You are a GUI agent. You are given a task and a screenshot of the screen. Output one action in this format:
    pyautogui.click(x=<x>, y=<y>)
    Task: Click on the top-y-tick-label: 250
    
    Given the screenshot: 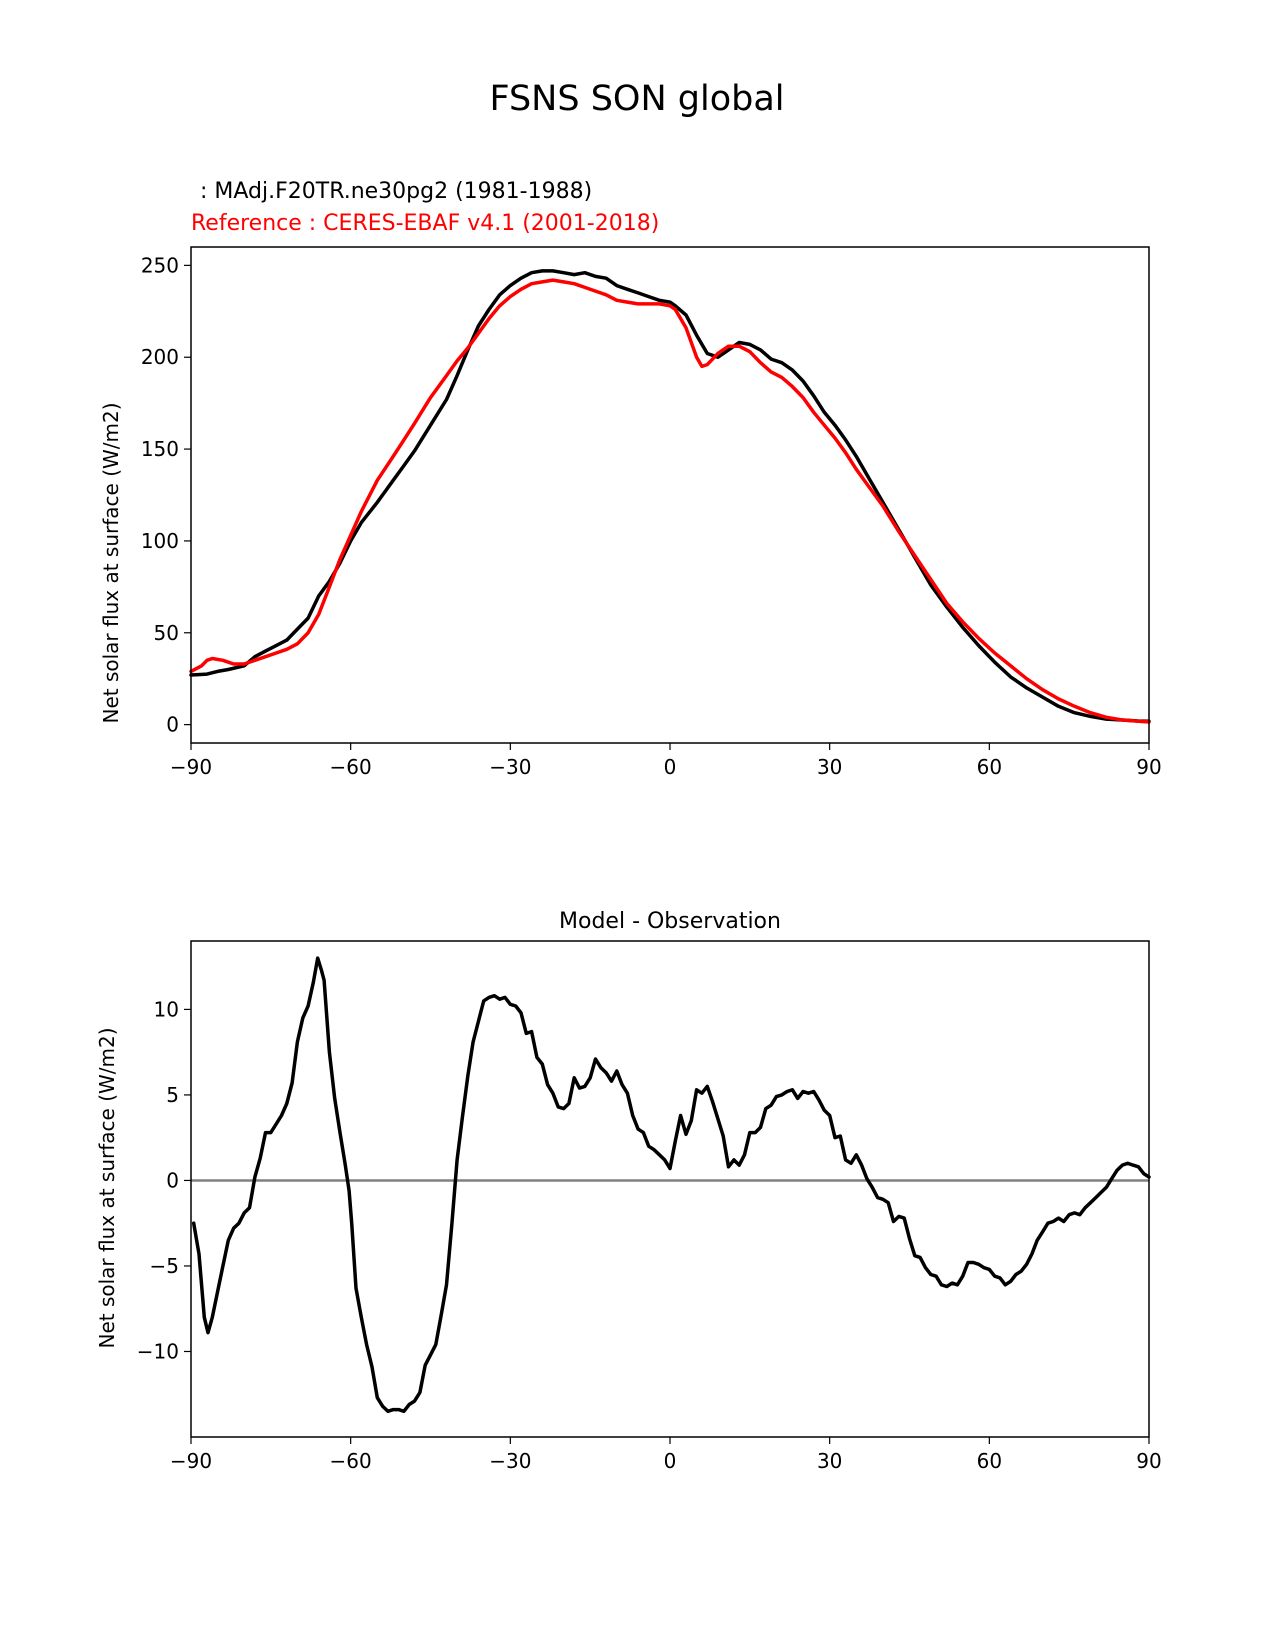 What is the action you would take?
    pyautogui.click(x=160, y=265)
    